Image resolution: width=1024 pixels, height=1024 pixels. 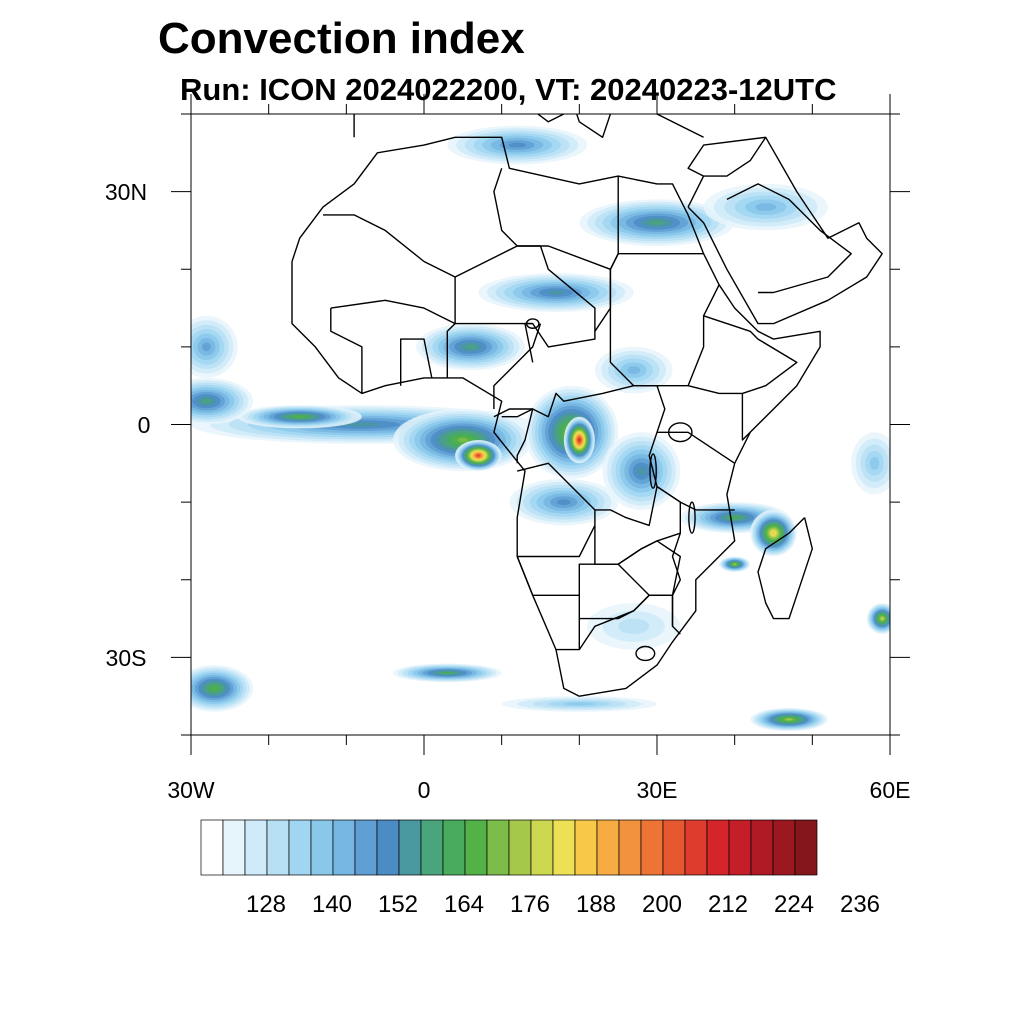 What do you see at coordinates (489, 350) in the screenshot?
I see `border-nigeria` at bounding box center [489, 350].